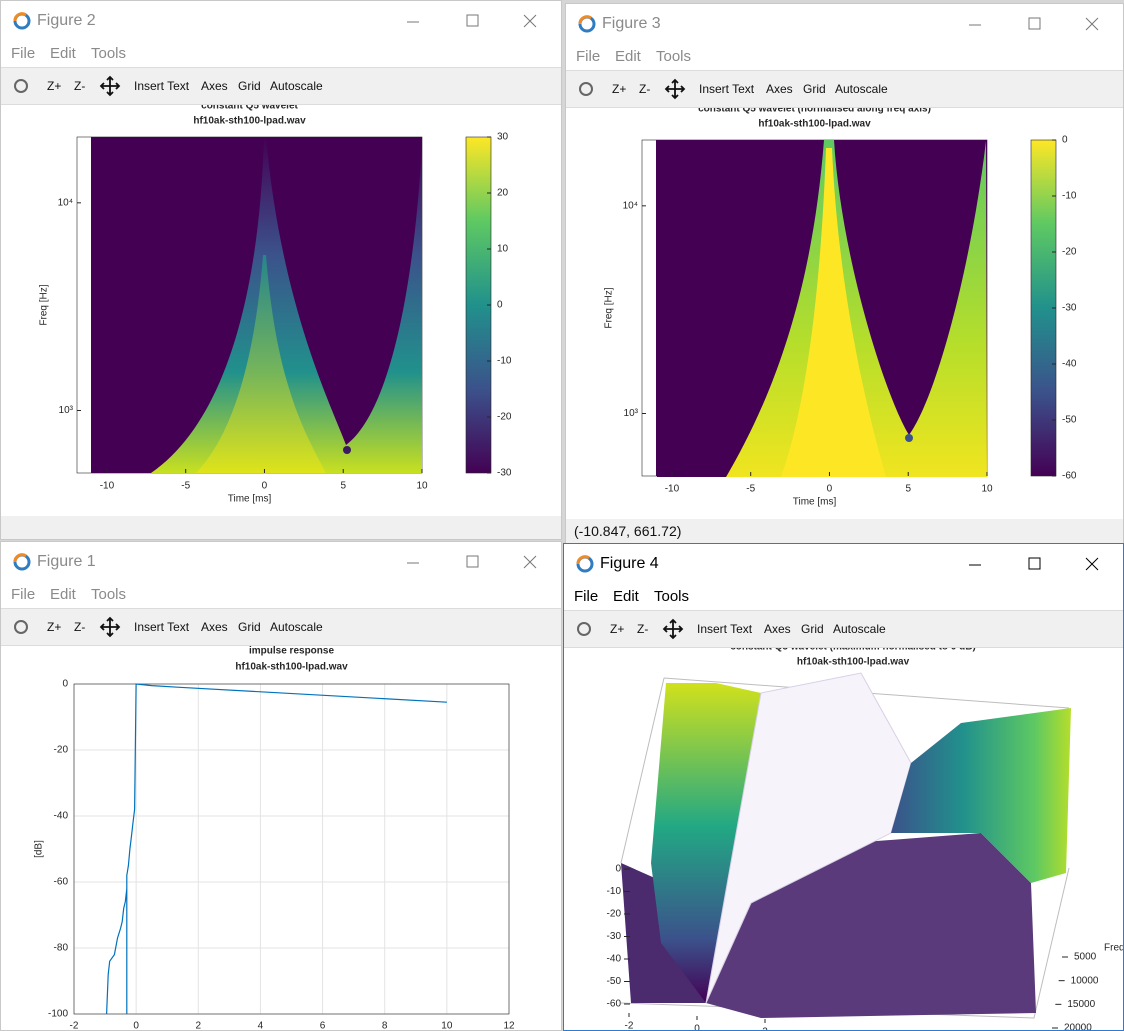 This screenshot has width=1124, height=1031. What do you see at coordinates (281, 54) in the screenshot?
I see `menu-bar: File Edit Tools` at bounding box center [281, 54].